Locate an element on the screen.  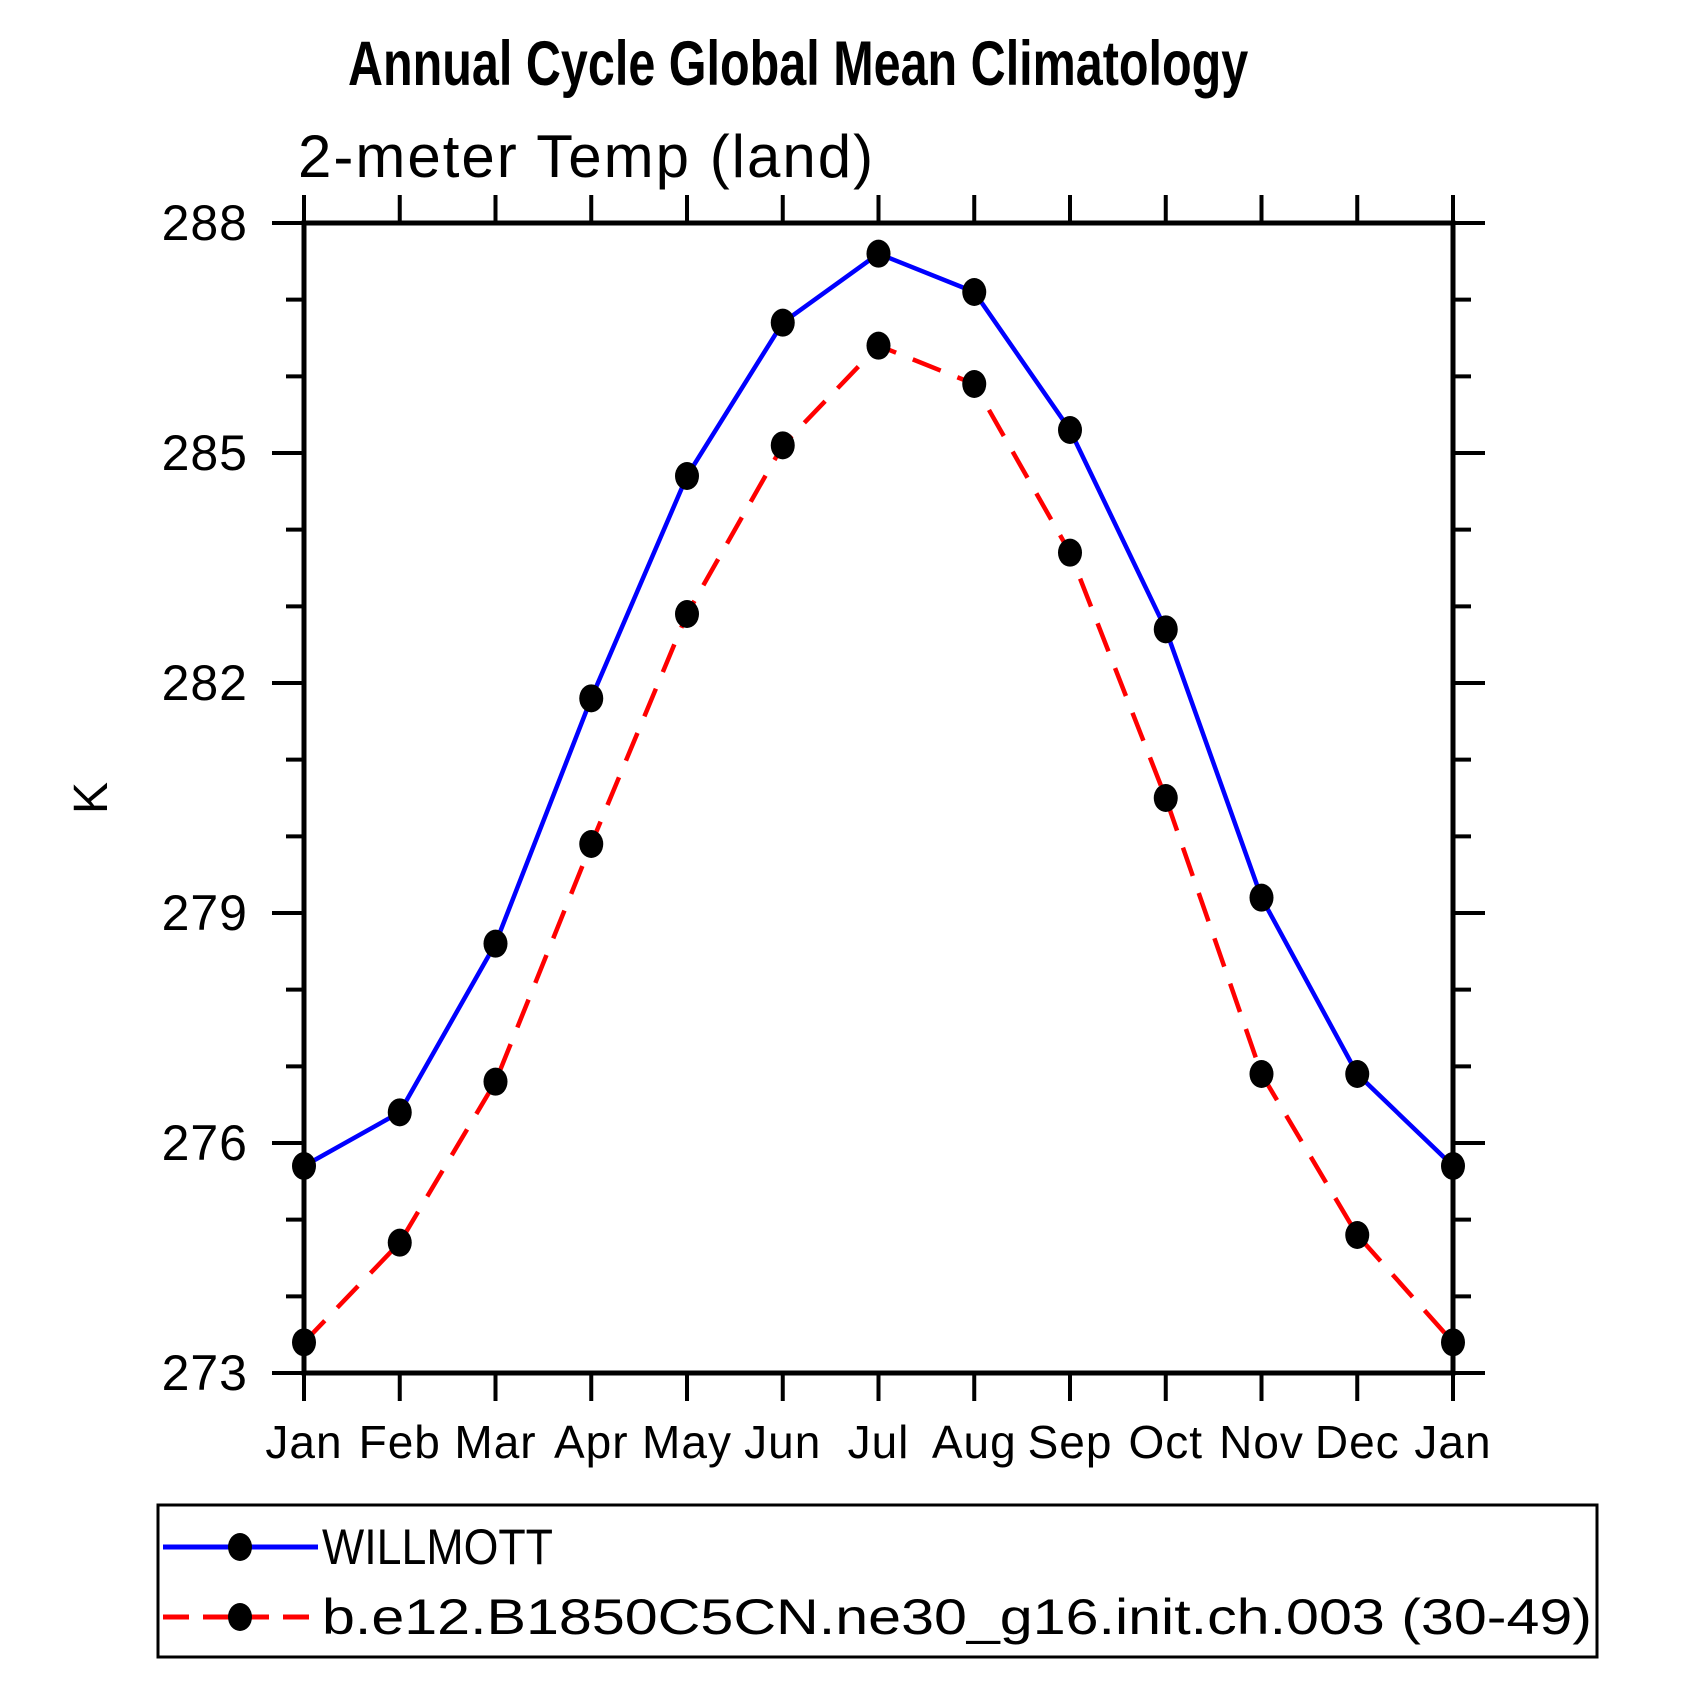
y-axis-tick-label: 276 is located at coordinates (205, 1143).